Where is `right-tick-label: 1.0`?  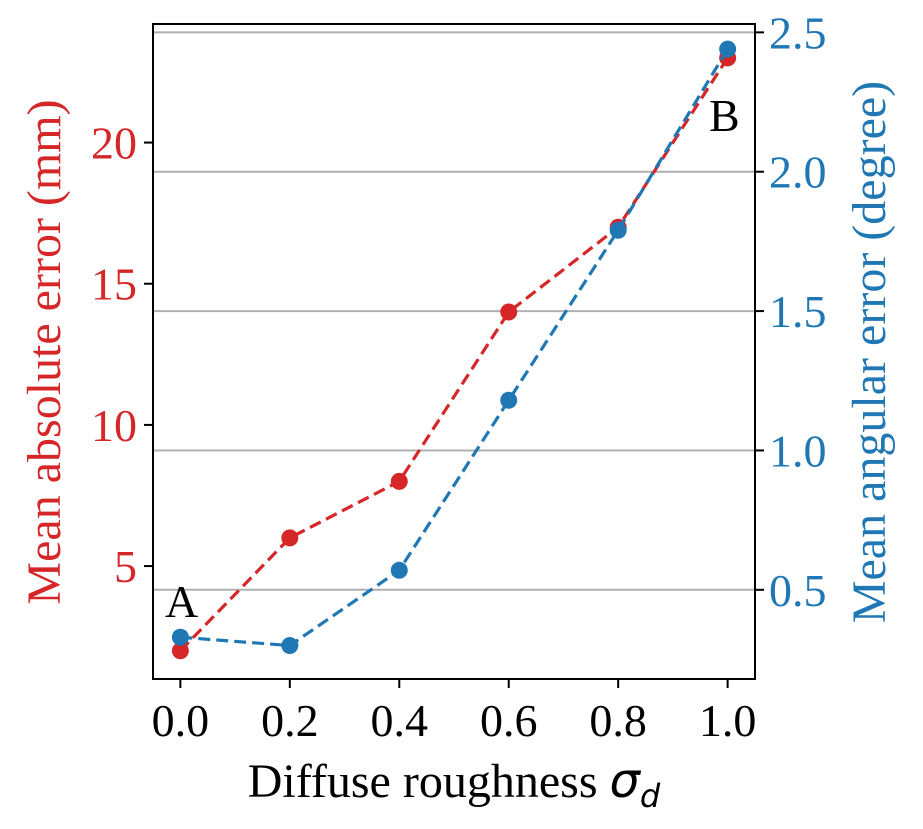 right-tick-label: 1.0 is located at coordinates (798, 450).